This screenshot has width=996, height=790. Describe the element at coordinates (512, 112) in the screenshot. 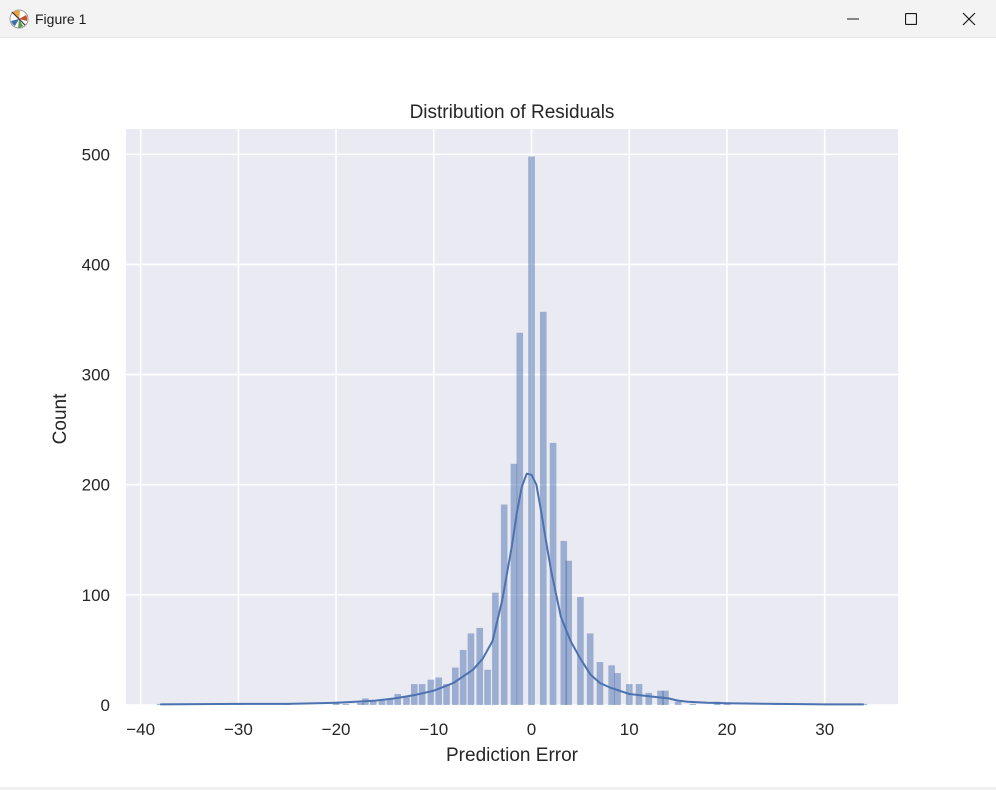

I see `chart-title: Distribution of Residuals` at that location.